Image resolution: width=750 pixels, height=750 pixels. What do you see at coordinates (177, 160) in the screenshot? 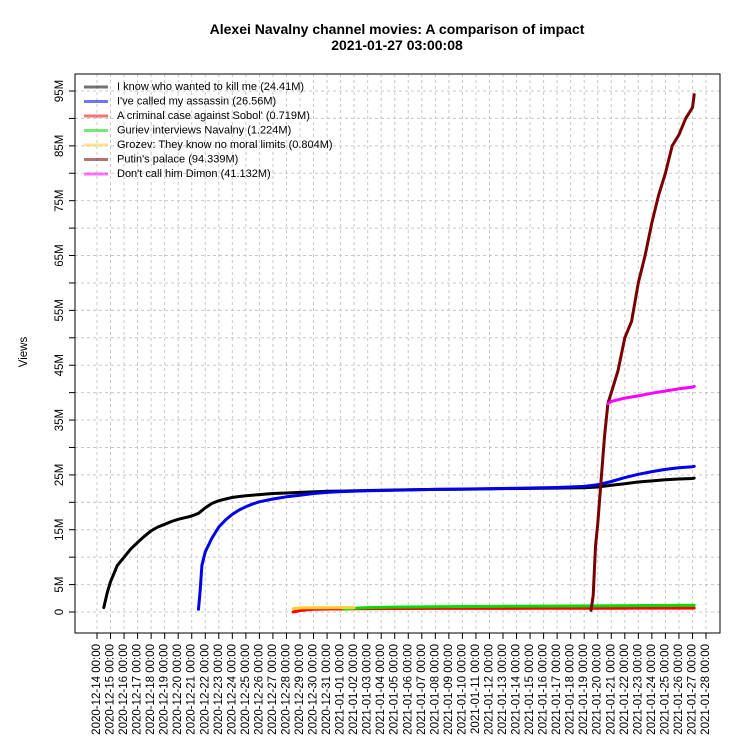
I see `legend-label: Putin's palace (94.339M)` at bounding box center [177, 160].